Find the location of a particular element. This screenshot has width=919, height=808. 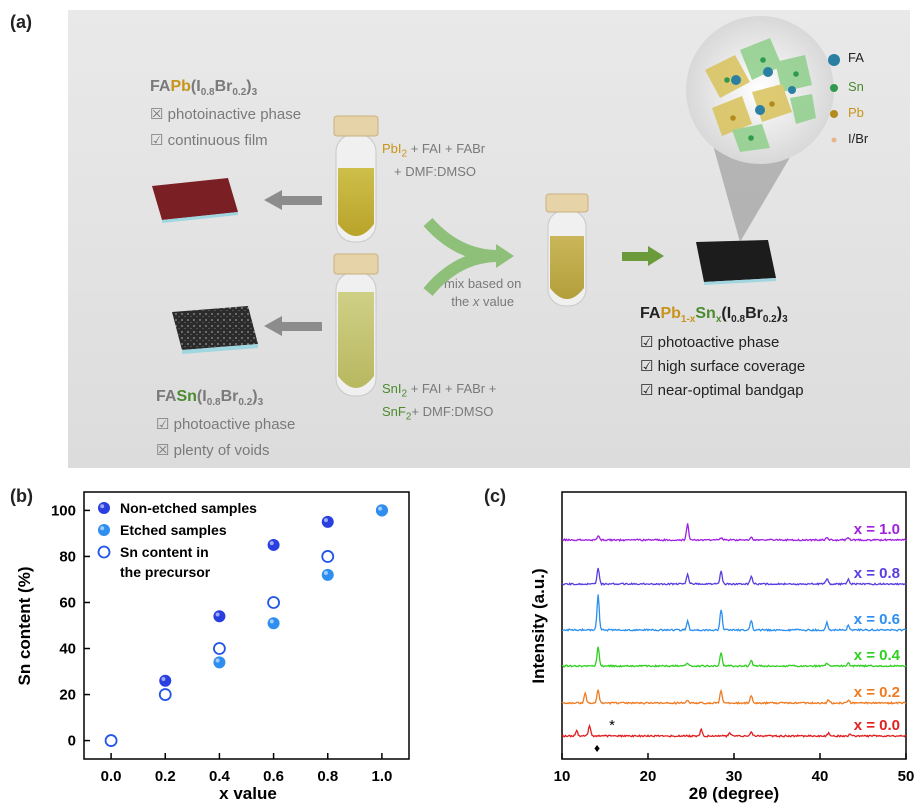

pb-film is located at coordinates (195, 200).